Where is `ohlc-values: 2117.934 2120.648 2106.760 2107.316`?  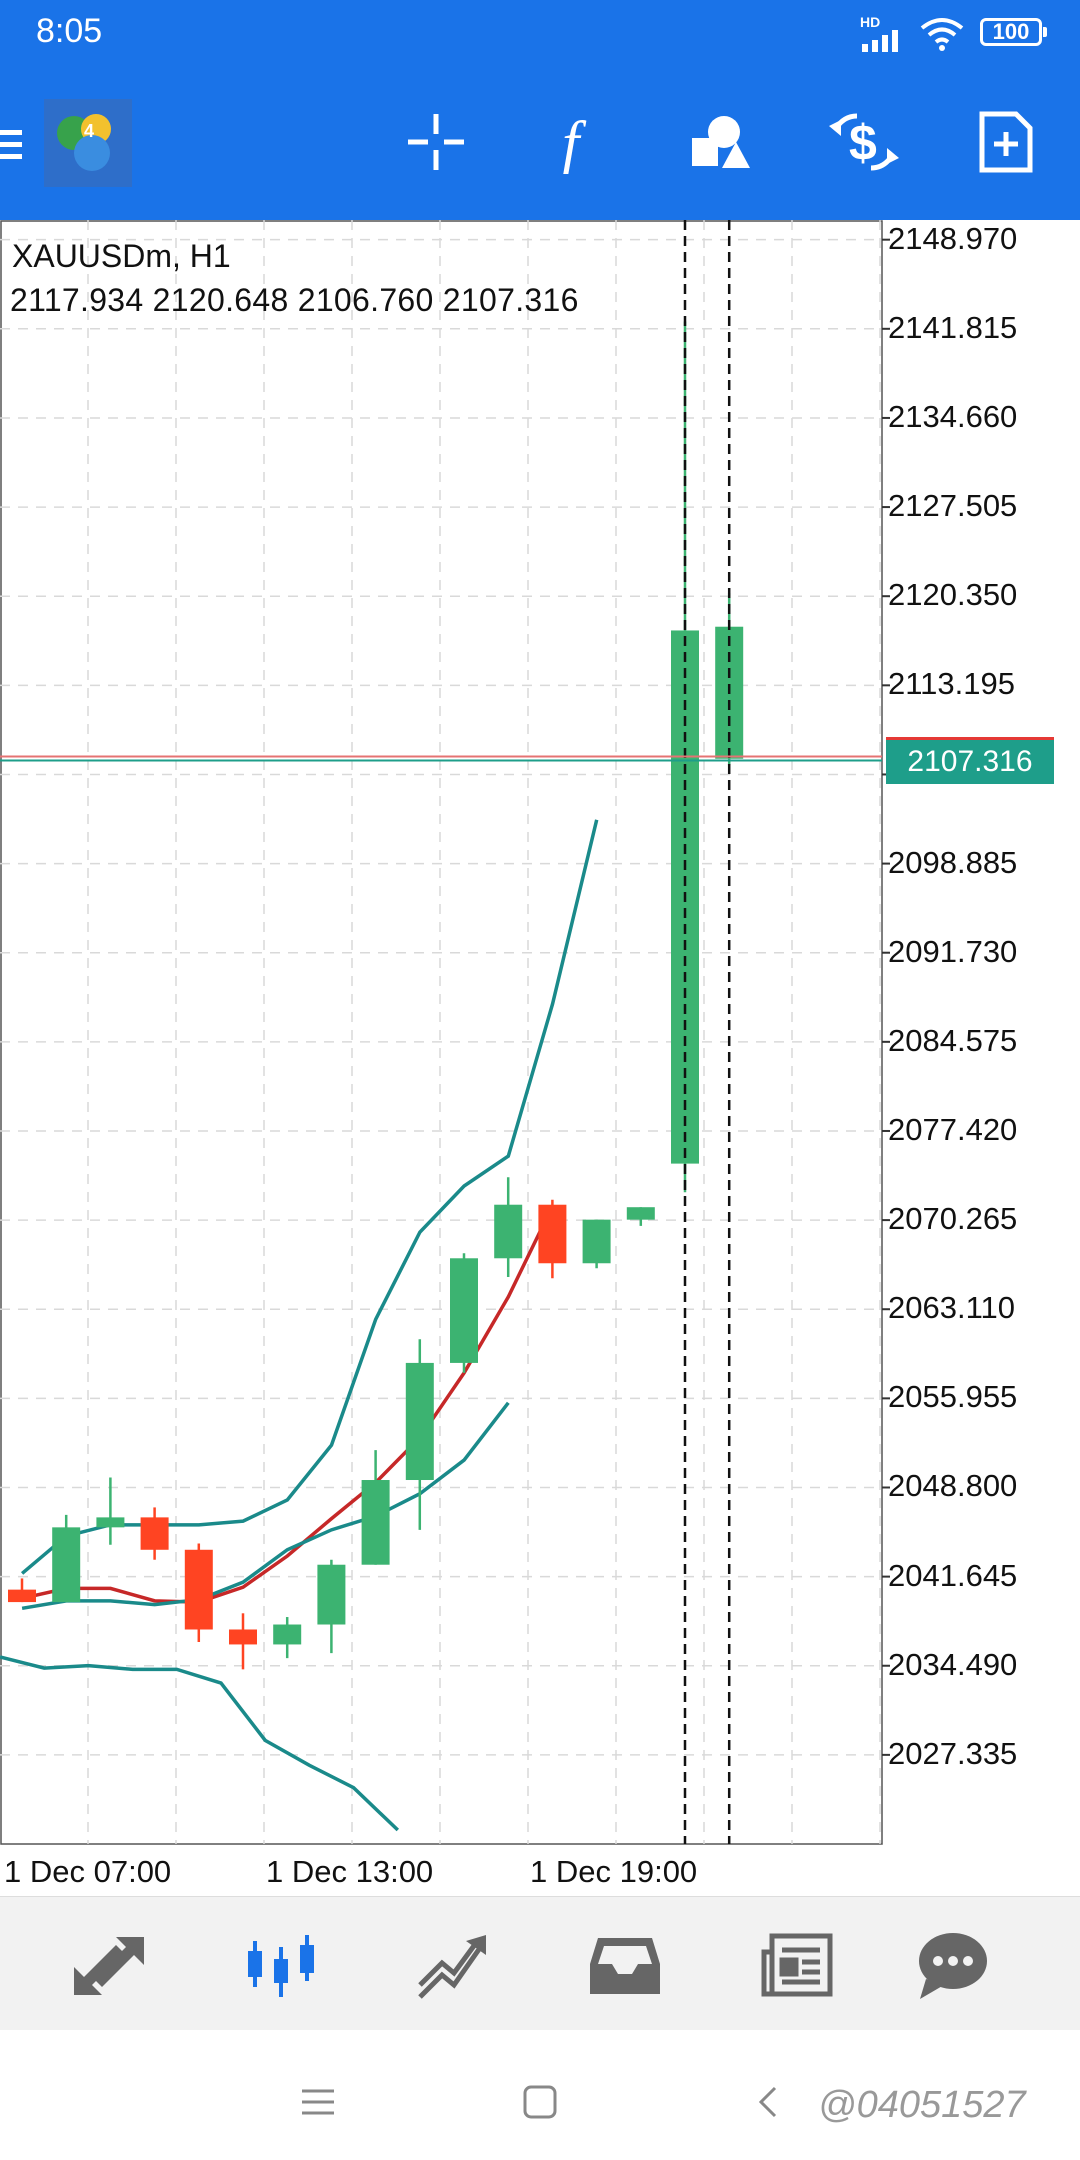
ohlc-values: 2117.934 2120.648 2106.760 2107.316 is located at coordinates (294, 300).